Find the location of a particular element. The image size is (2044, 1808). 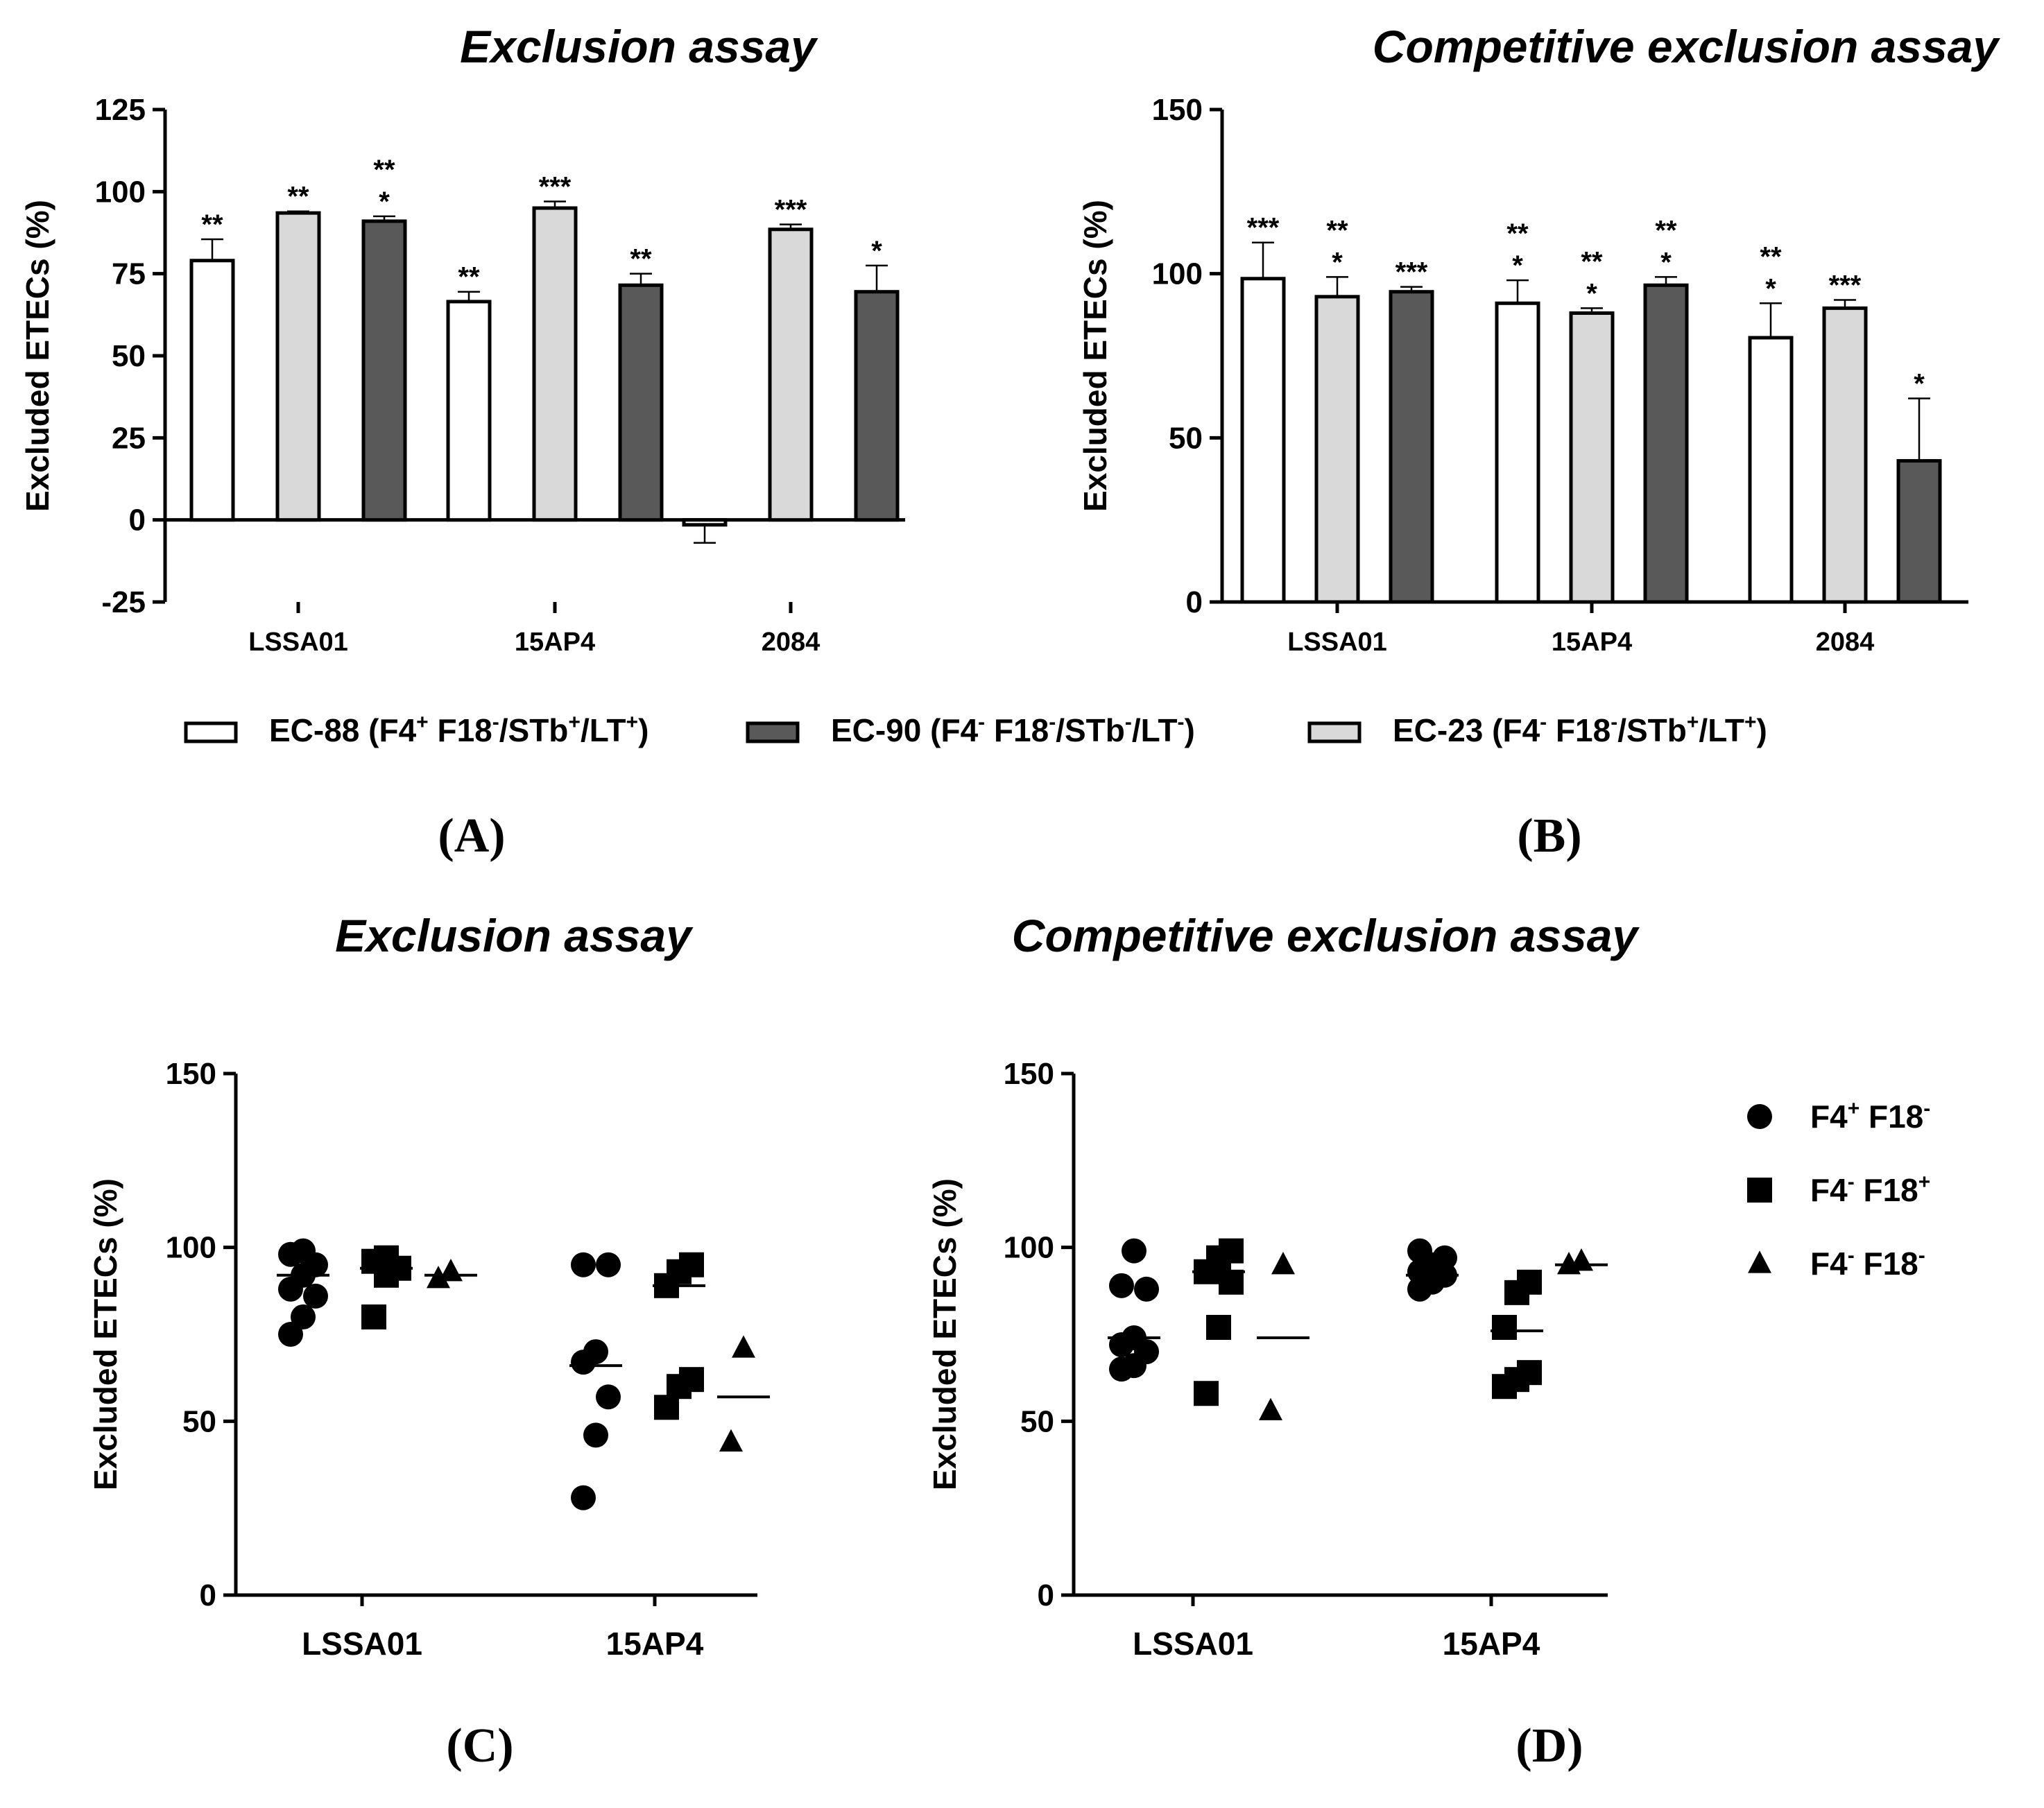

scatter-legend: F4+ F18-F4- F18+F4- F18- is located at coordinates (1838, 1189).